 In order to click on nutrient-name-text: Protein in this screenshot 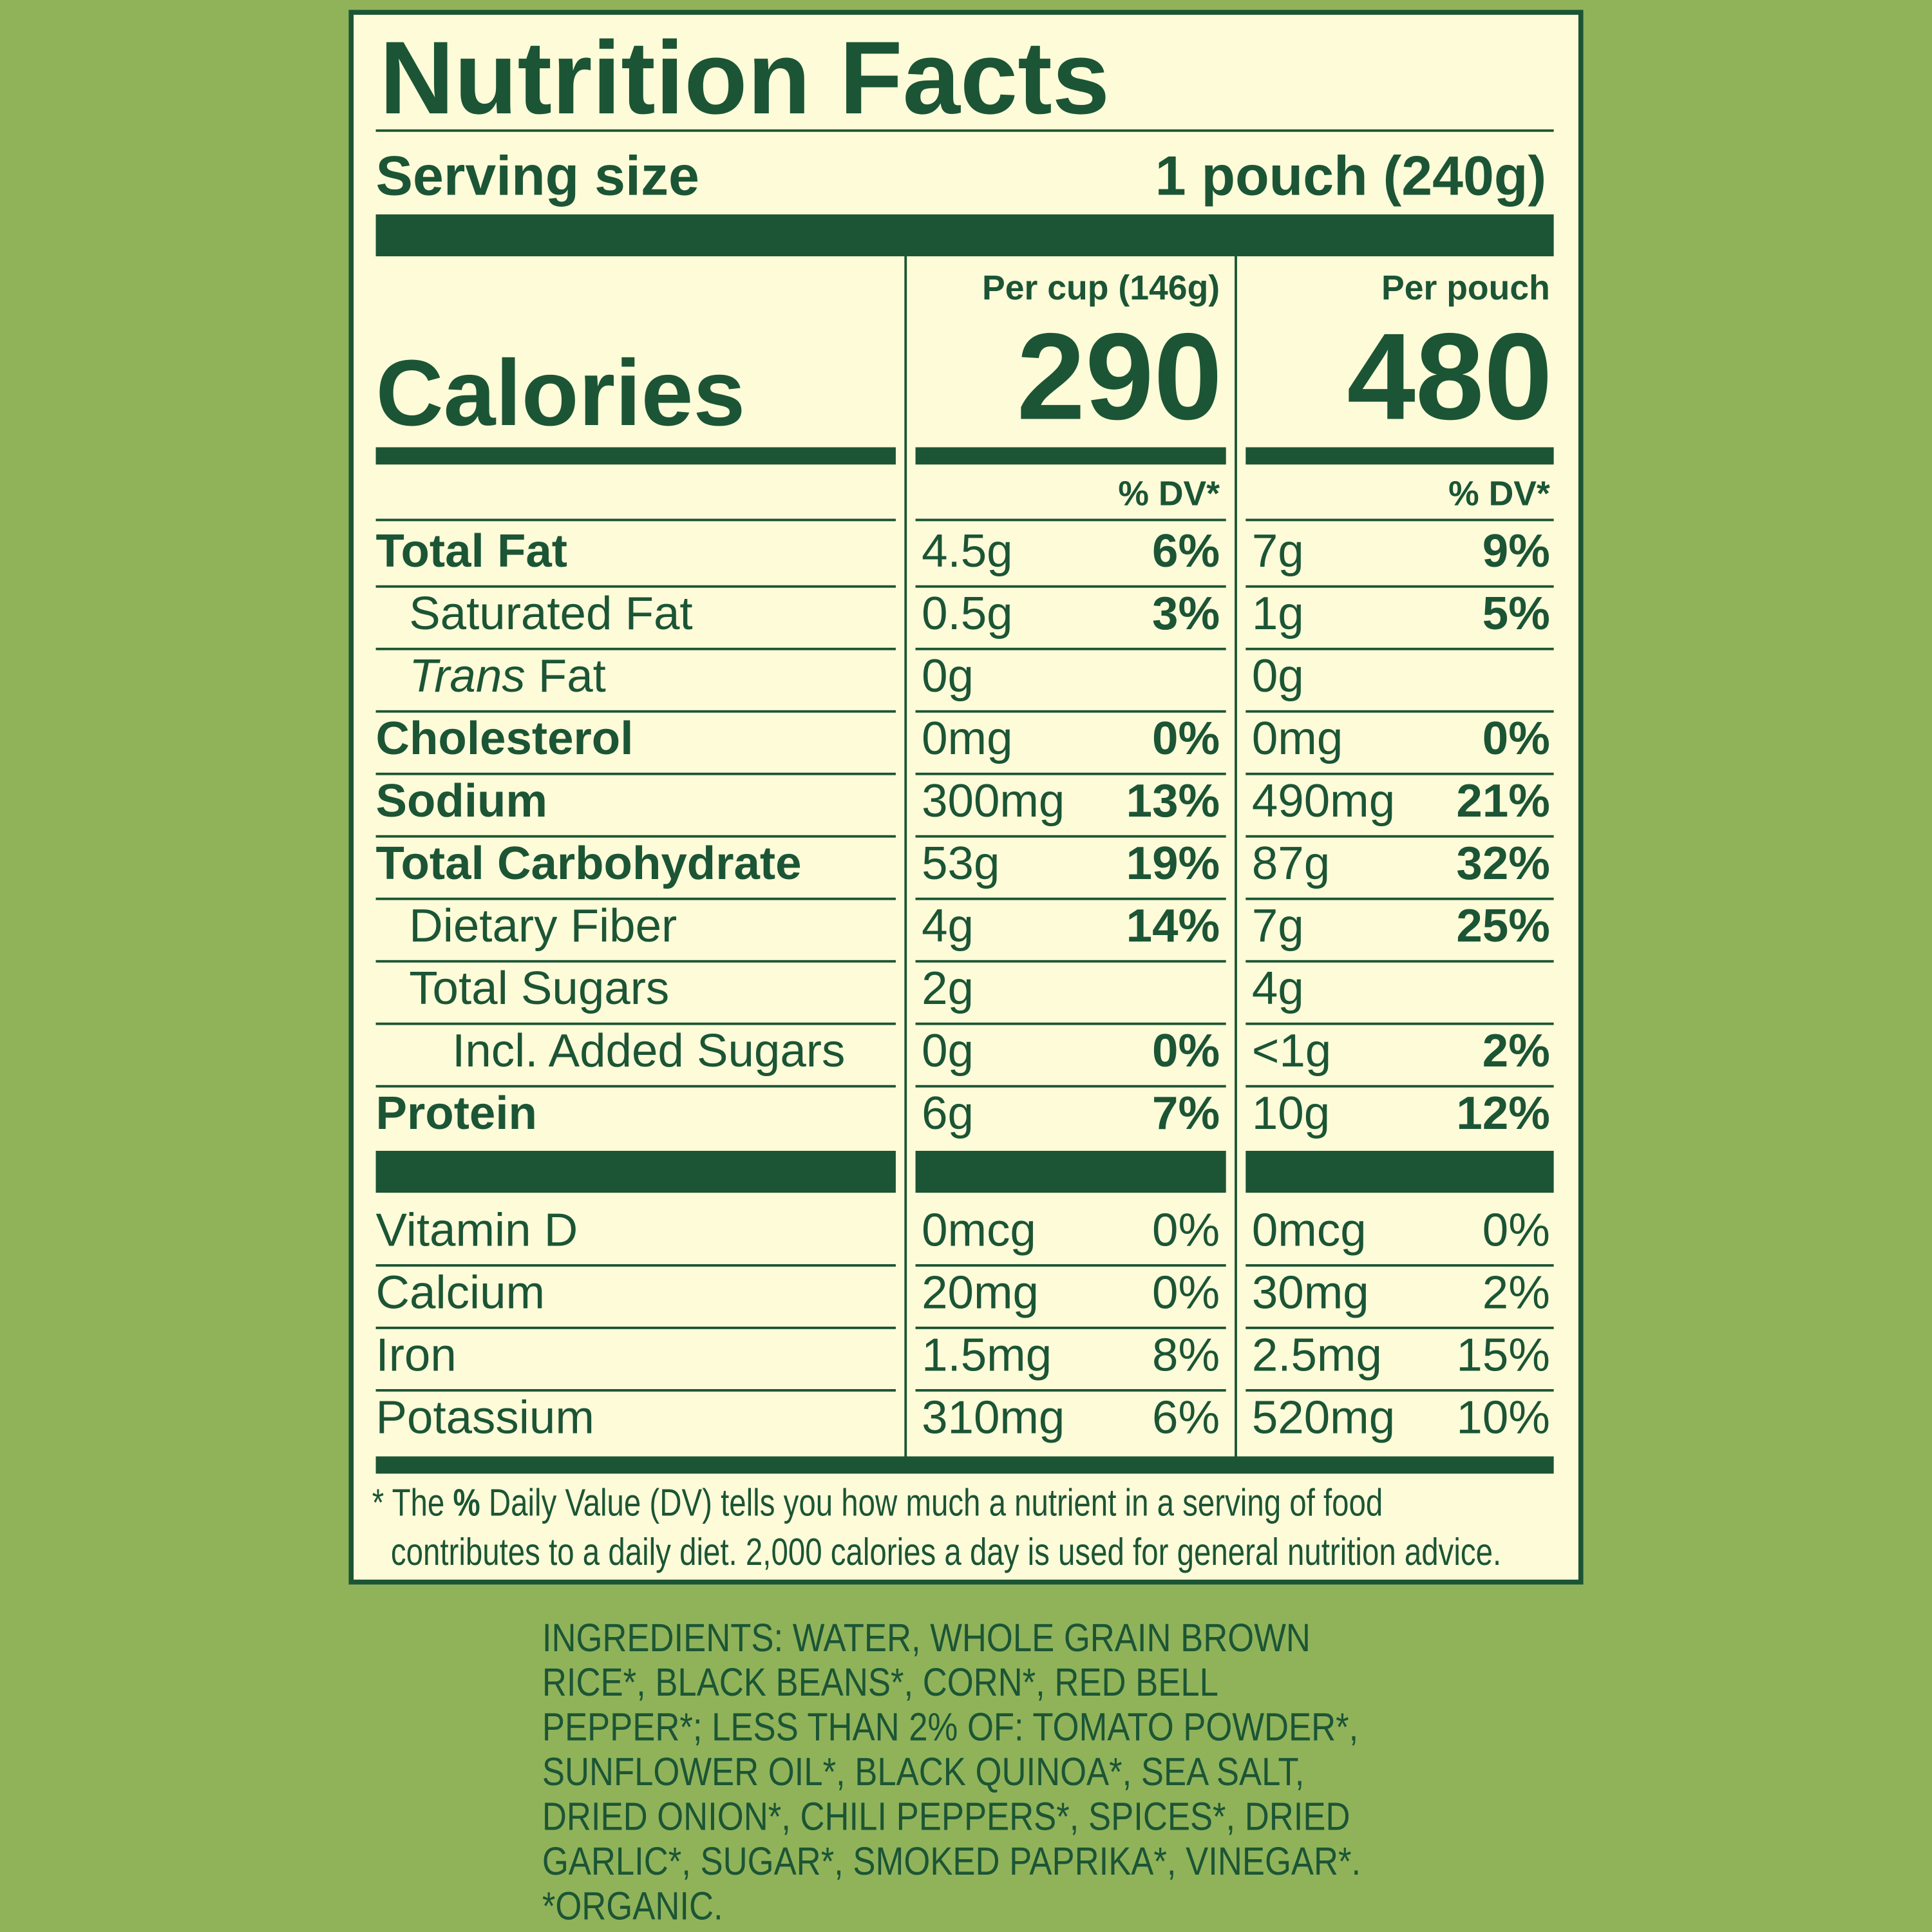, I will do `click(457, 1113)`.